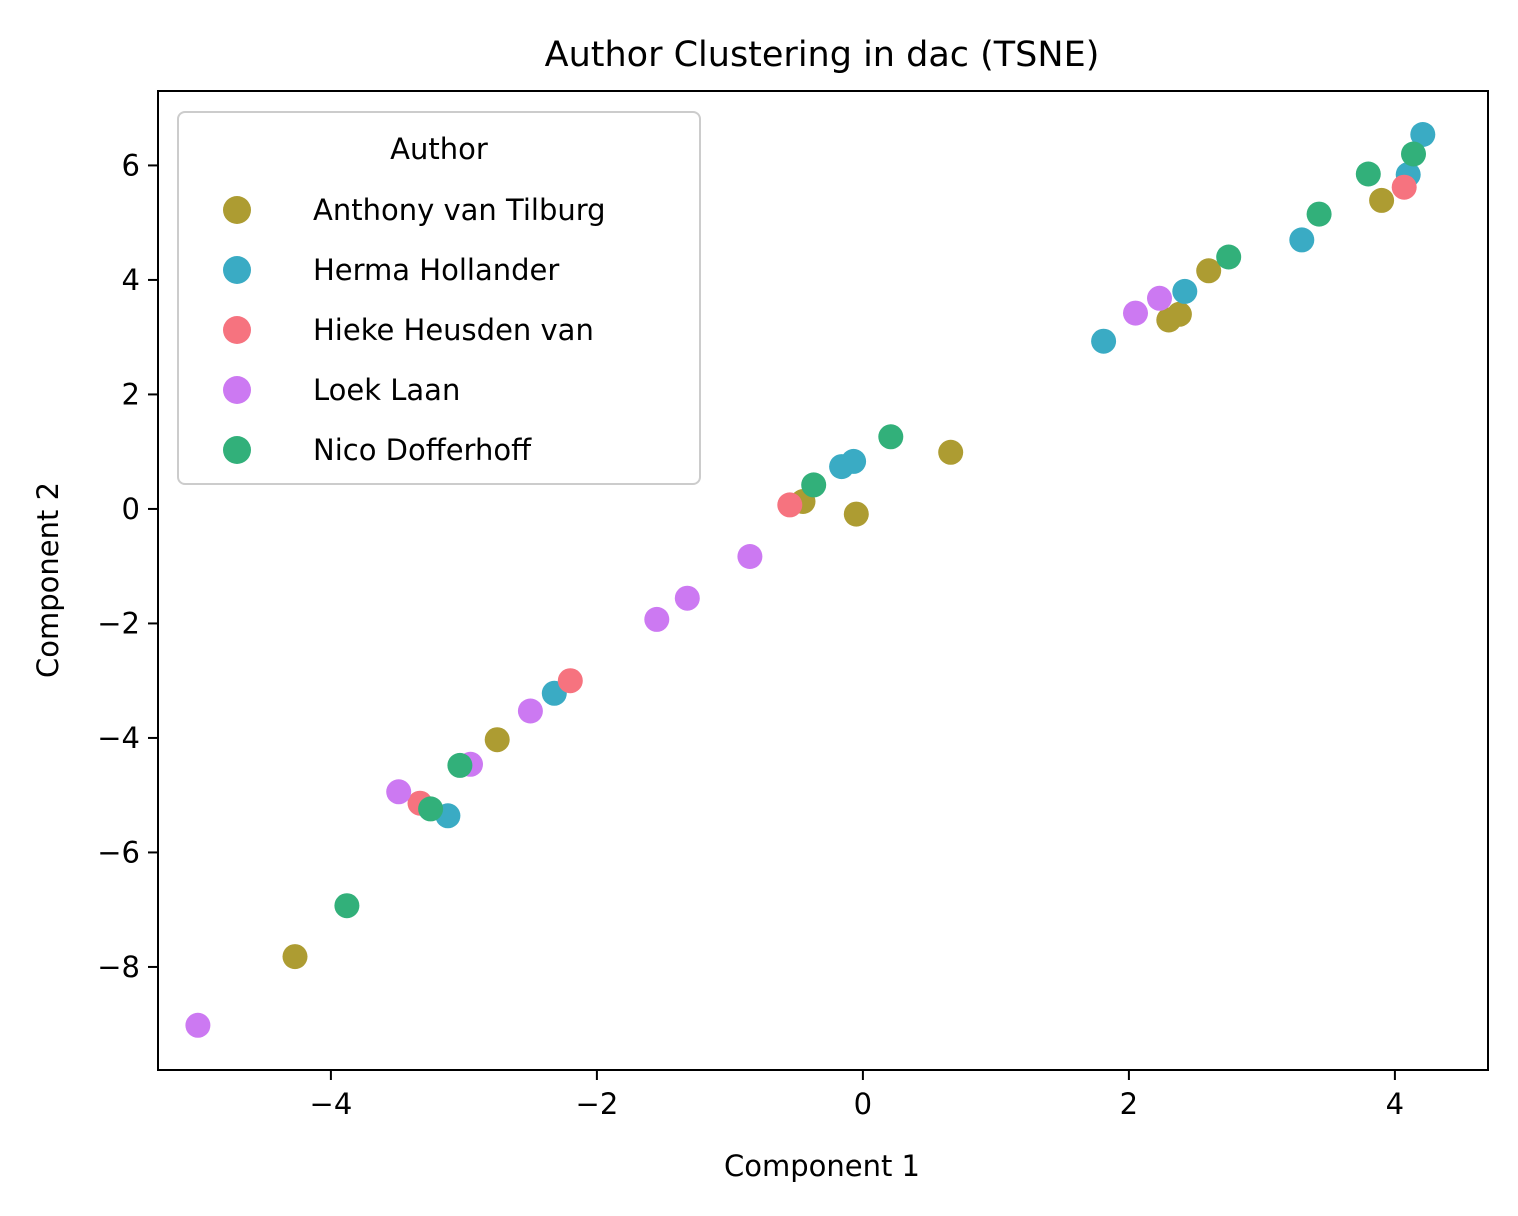 The image size is (1518, 1216). Describe the element at coordinates (1395, 1104) in the screenshot. I see `x-tick-label: 4` at that location.